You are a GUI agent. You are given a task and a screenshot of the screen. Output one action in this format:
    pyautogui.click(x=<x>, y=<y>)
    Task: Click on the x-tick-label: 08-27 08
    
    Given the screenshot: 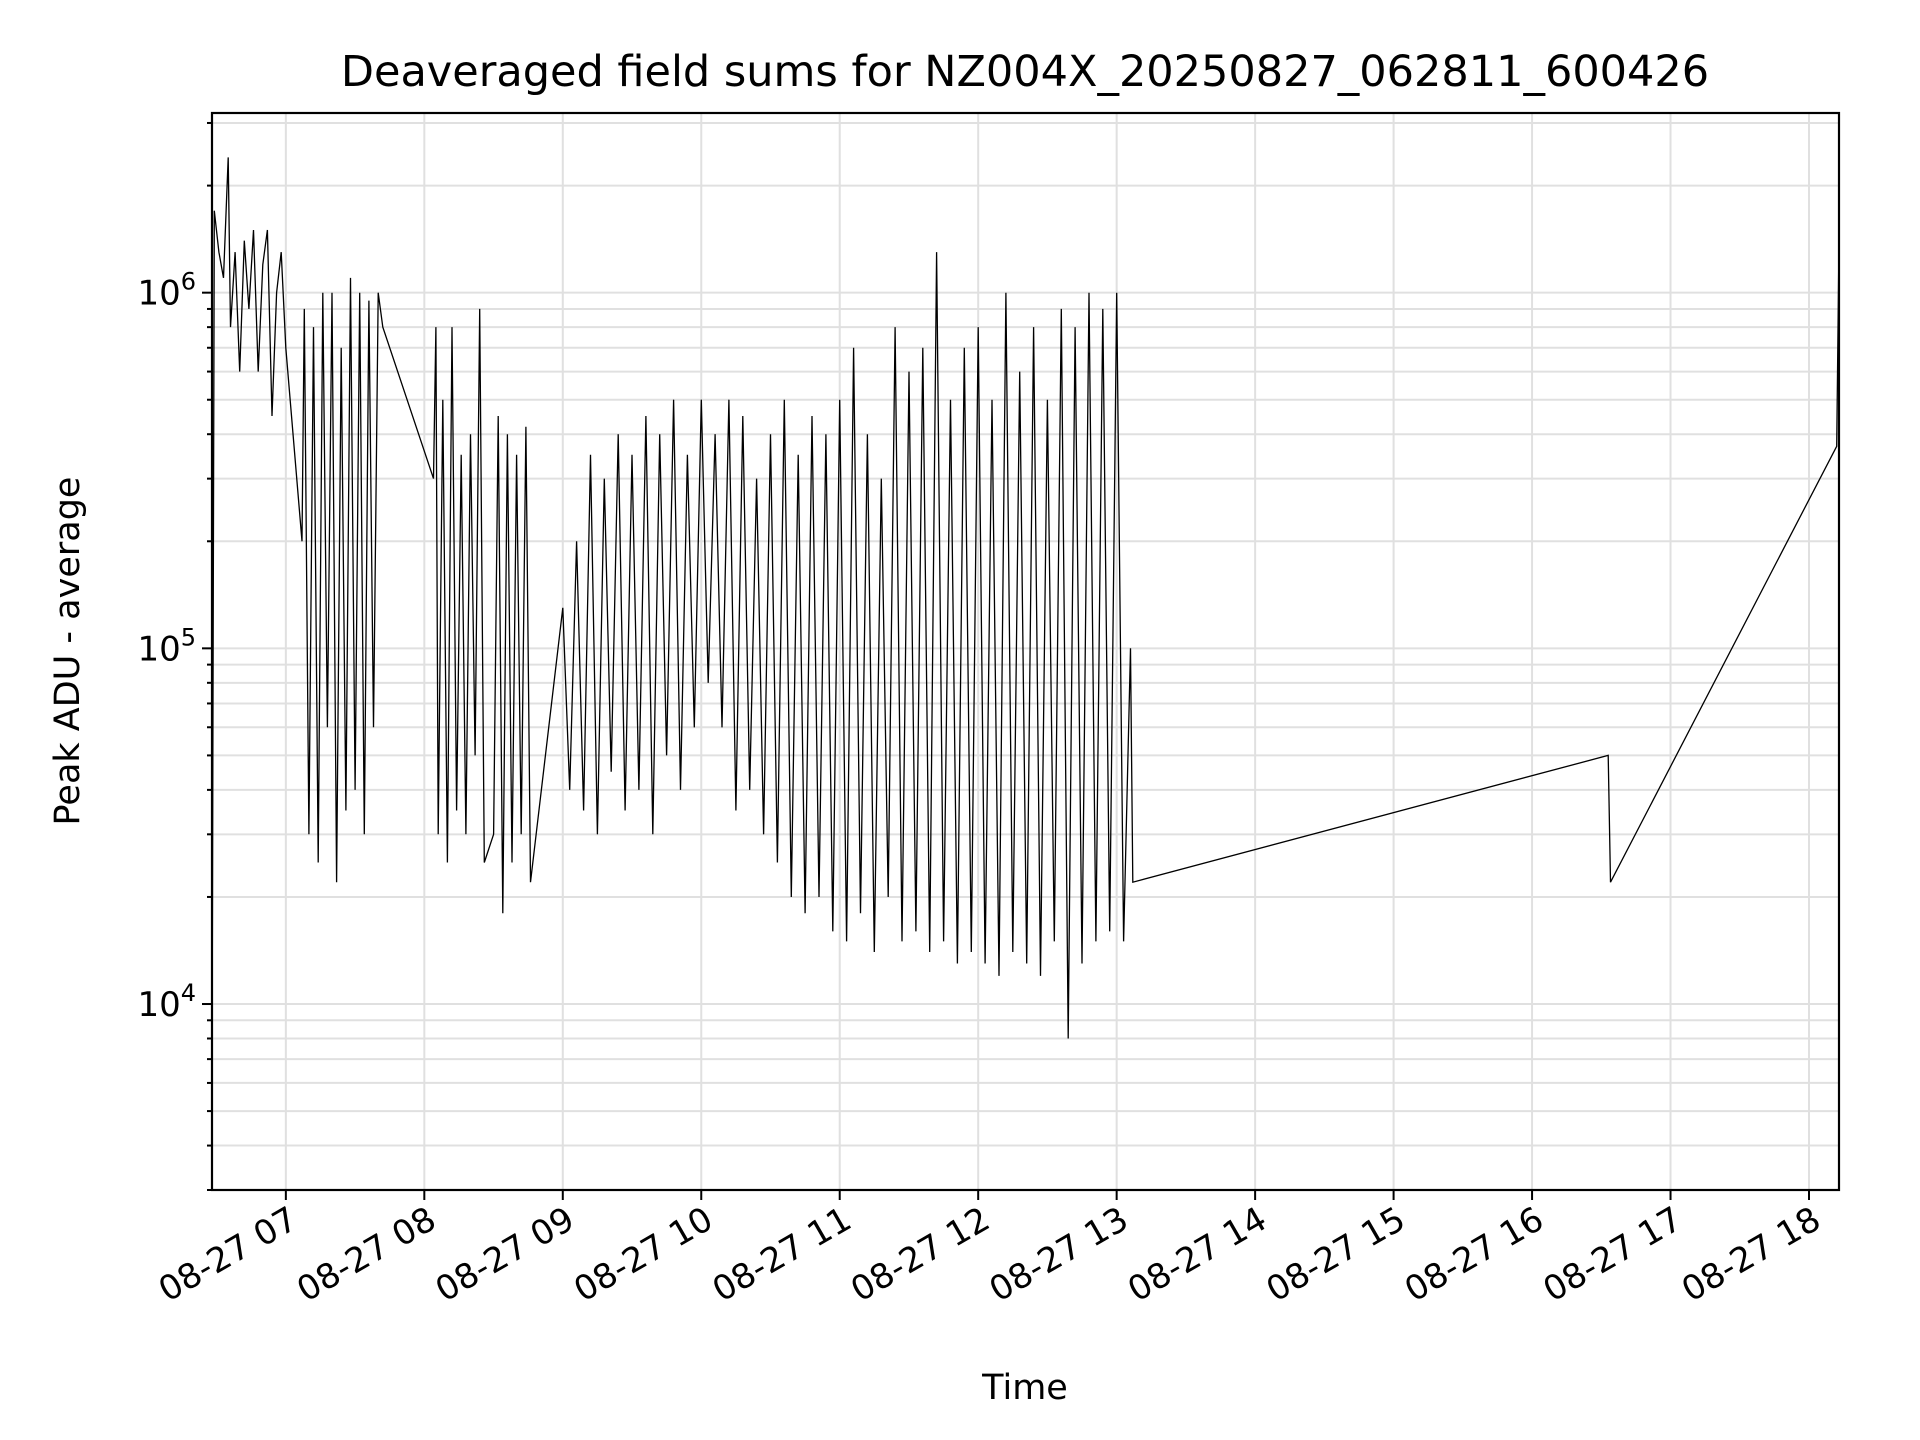 What is the action you would take?
    pyautogui.click(x=366, y=1254)
    